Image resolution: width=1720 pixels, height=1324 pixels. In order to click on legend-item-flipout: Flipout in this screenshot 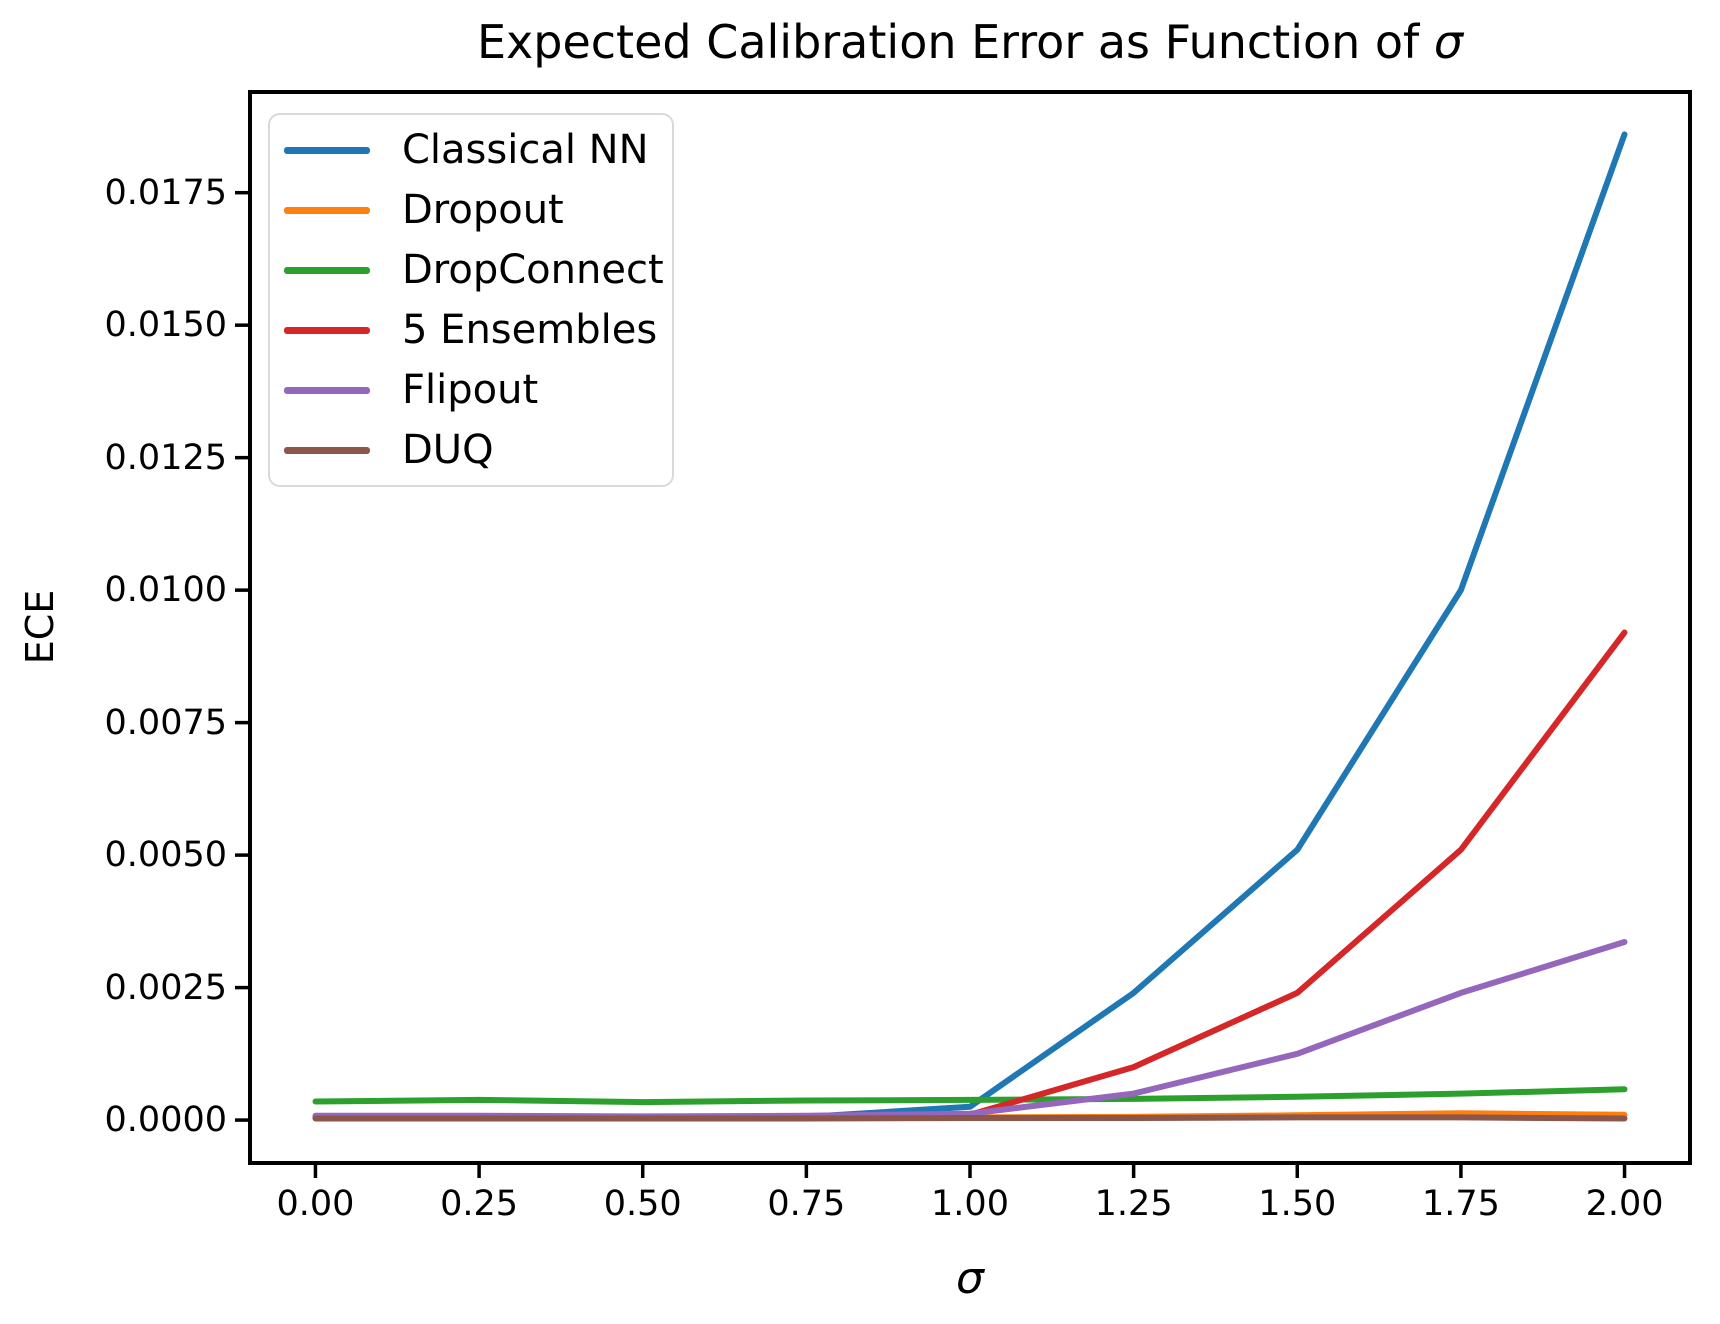, I will do `click(471, 390)`.